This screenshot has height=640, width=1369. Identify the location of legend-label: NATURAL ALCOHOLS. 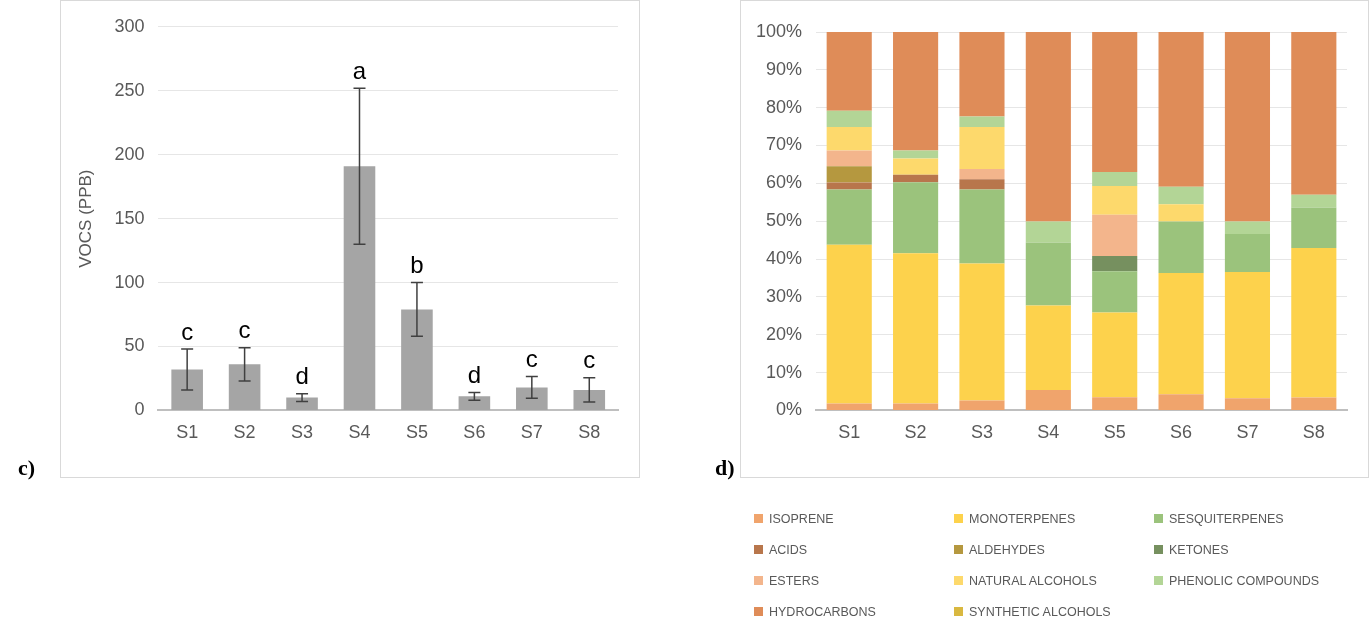
(1033, 581).